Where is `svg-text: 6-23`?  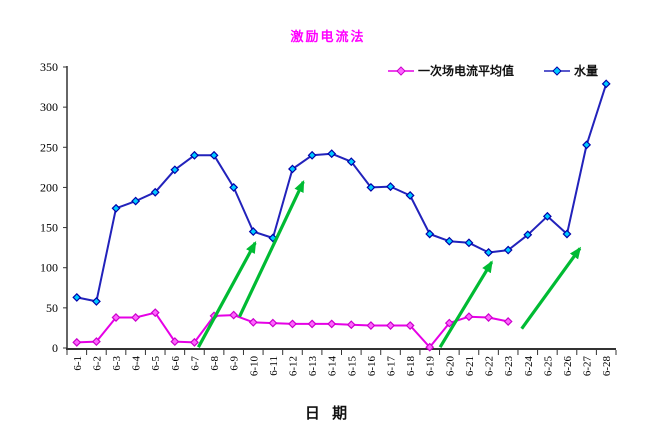 svg-text: 6-23 is located at coordinates (509, 366).